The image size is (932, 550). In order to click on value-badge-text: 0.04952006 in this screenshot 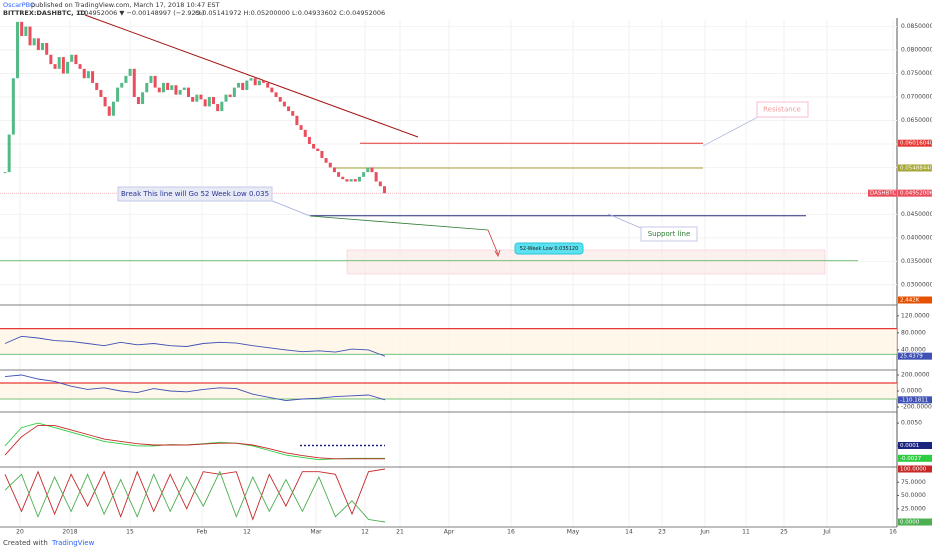, I will do `click(916, 194)`.